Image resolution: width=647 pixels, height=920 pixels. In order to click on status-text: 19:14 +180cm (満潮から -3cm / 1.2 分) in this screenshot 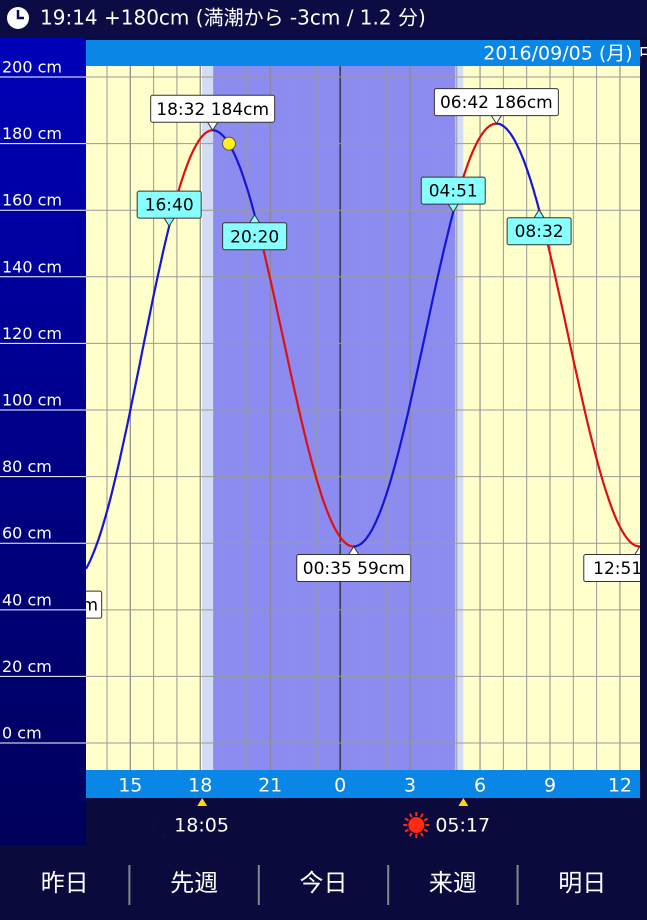, I will do `click(233, 18)`.